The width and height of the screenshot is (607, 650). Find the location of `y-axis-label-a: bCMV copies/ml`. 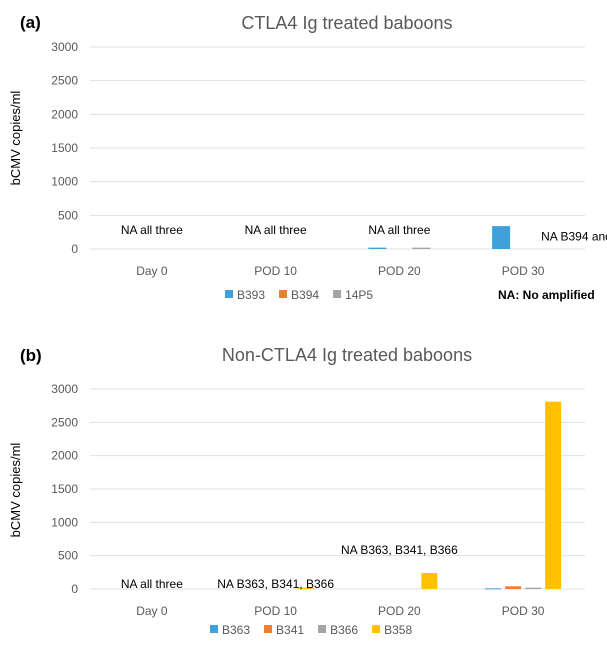

y-axis-label-a: bCMV copies/ml is located at coordinates (15, 138).